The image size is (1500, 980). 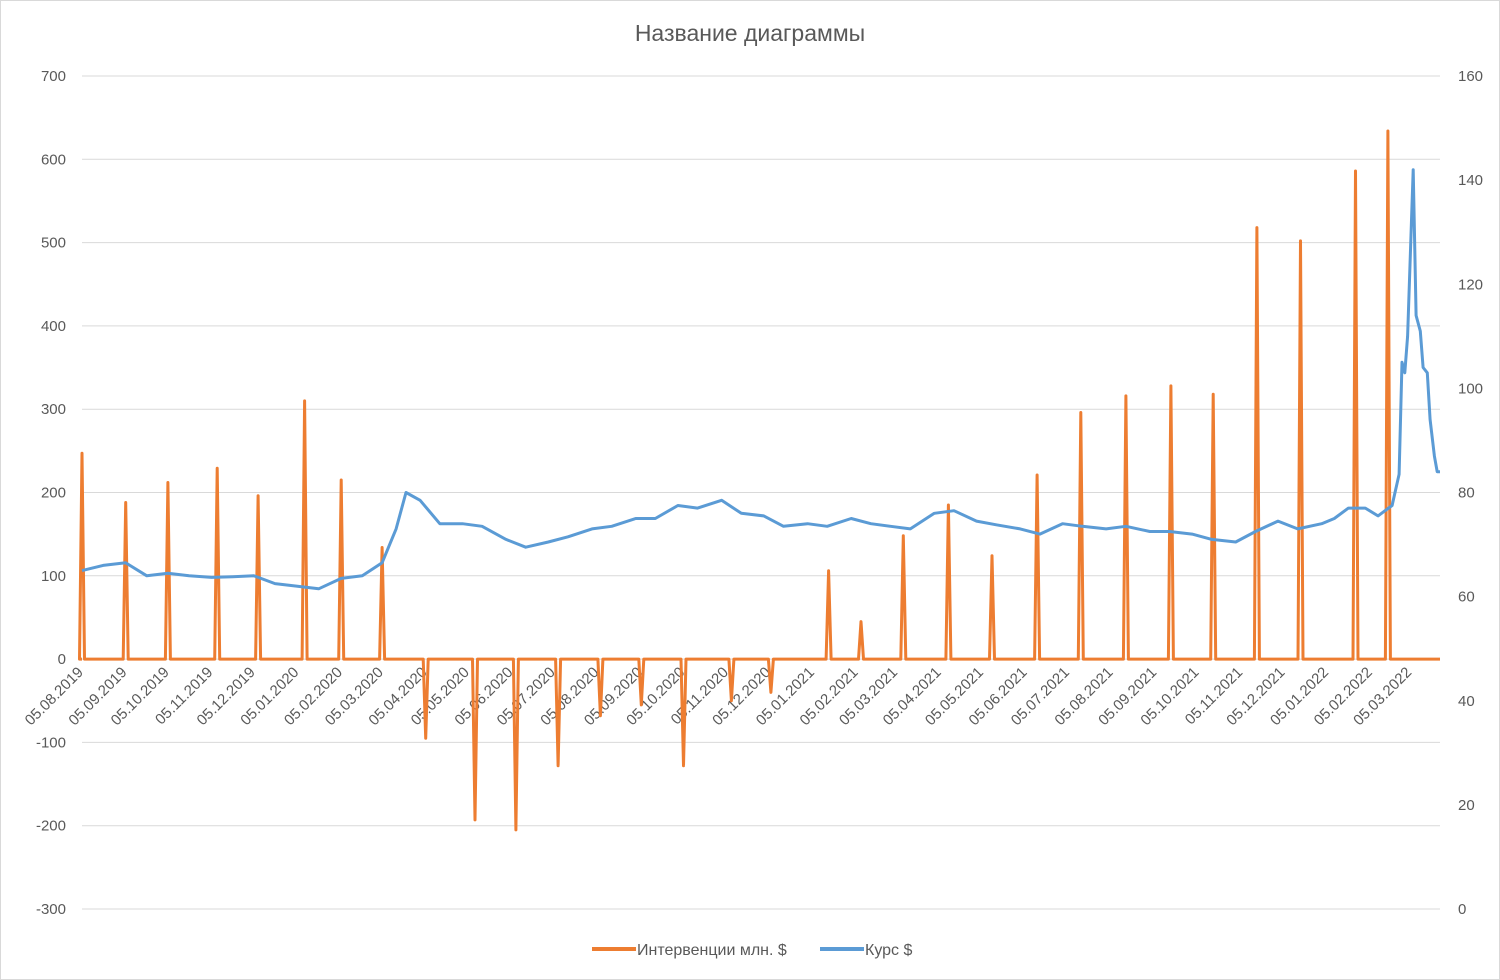 I want to click on y-left-tick-label: 600, so click(x=53, y=159).